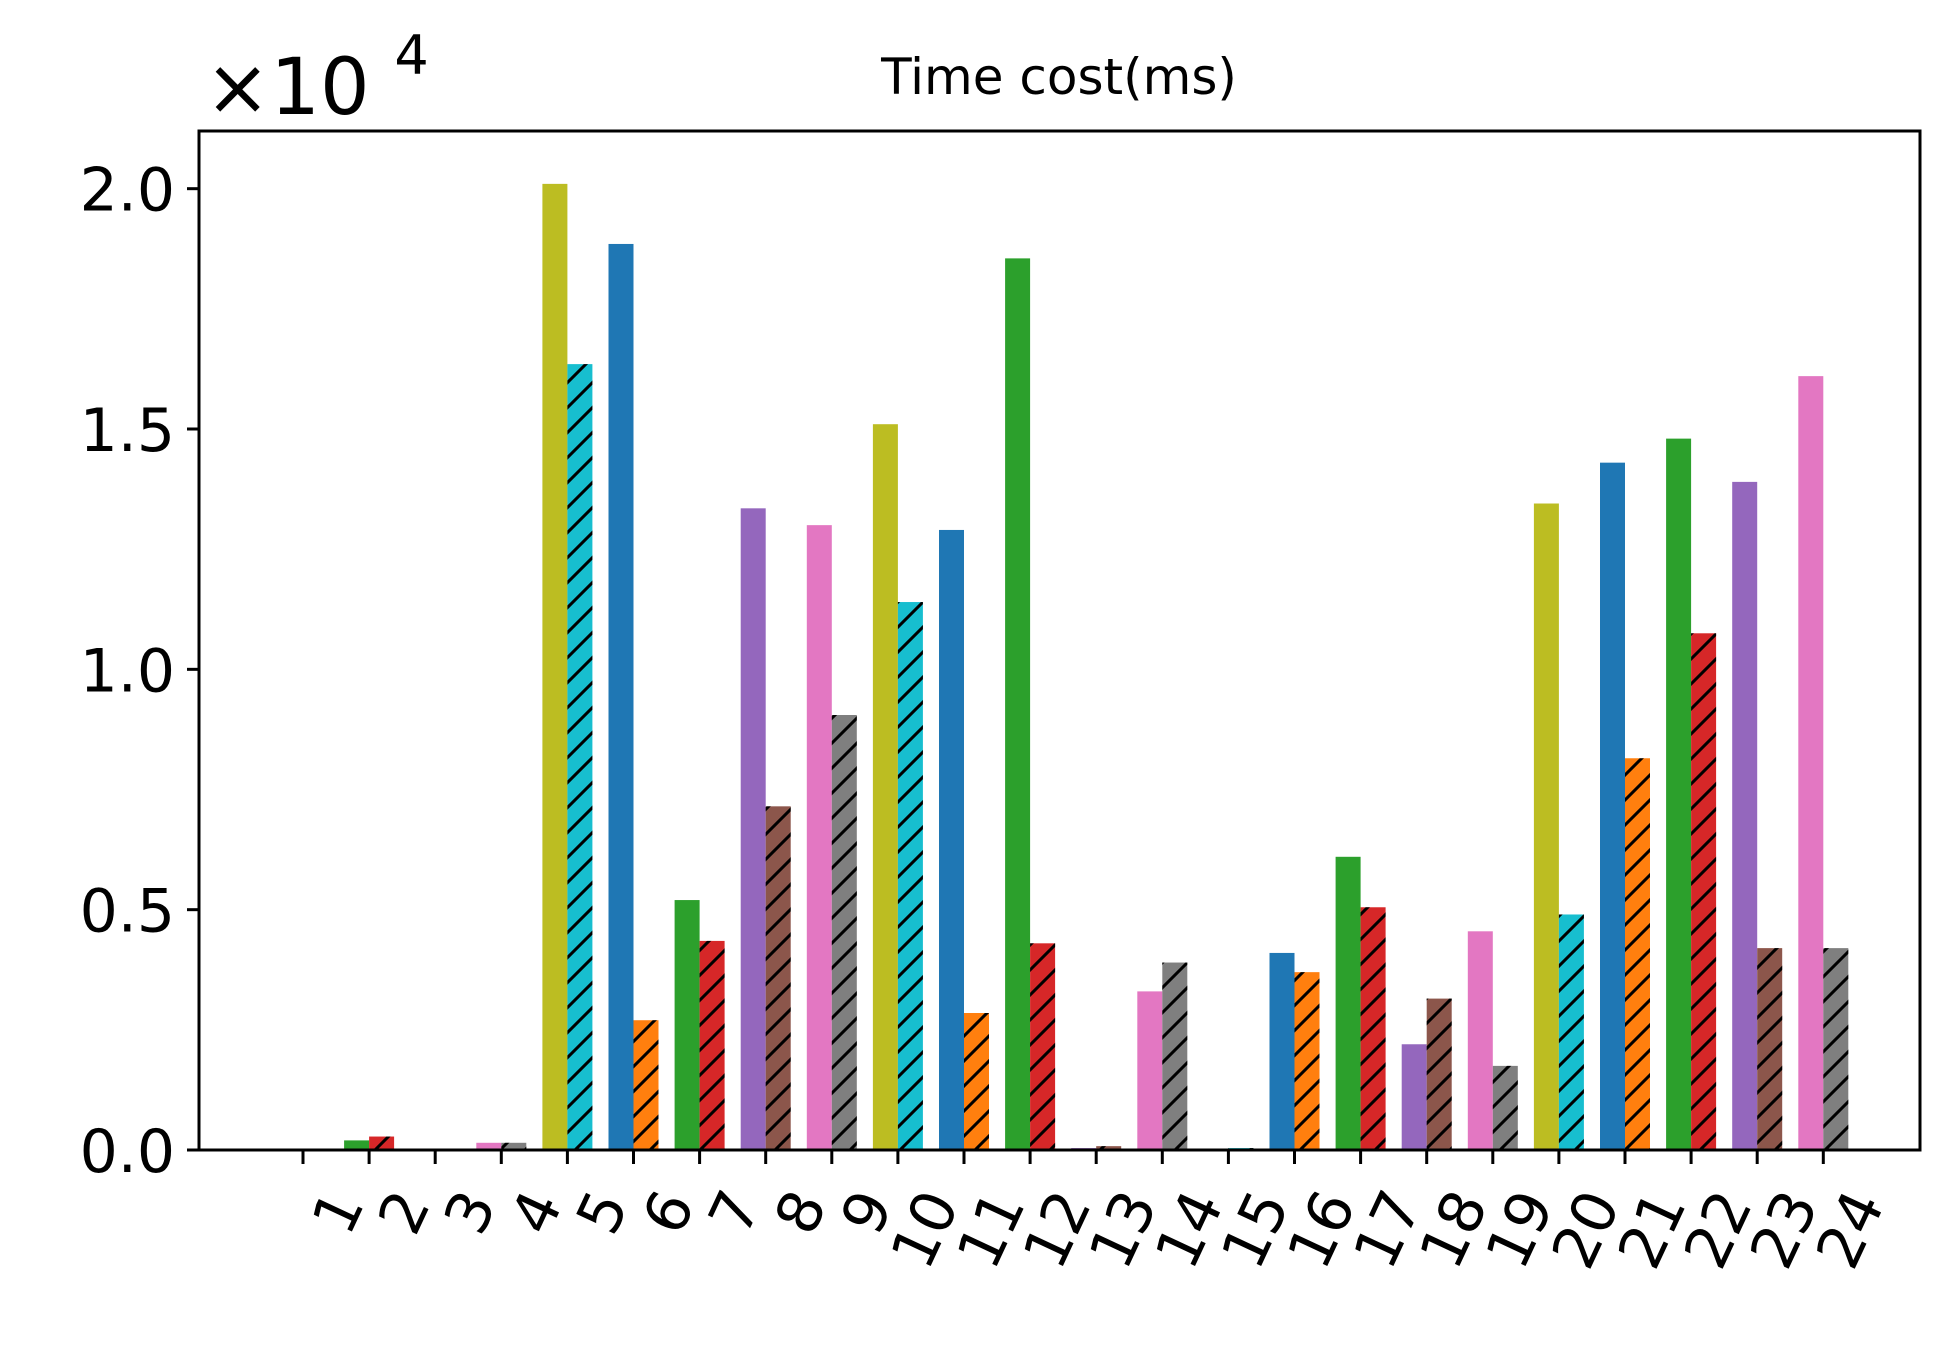 Image resolution: width=1954 pixels, height=1346 pixels. I want to click on bar-7-left, so click(687, 1025).